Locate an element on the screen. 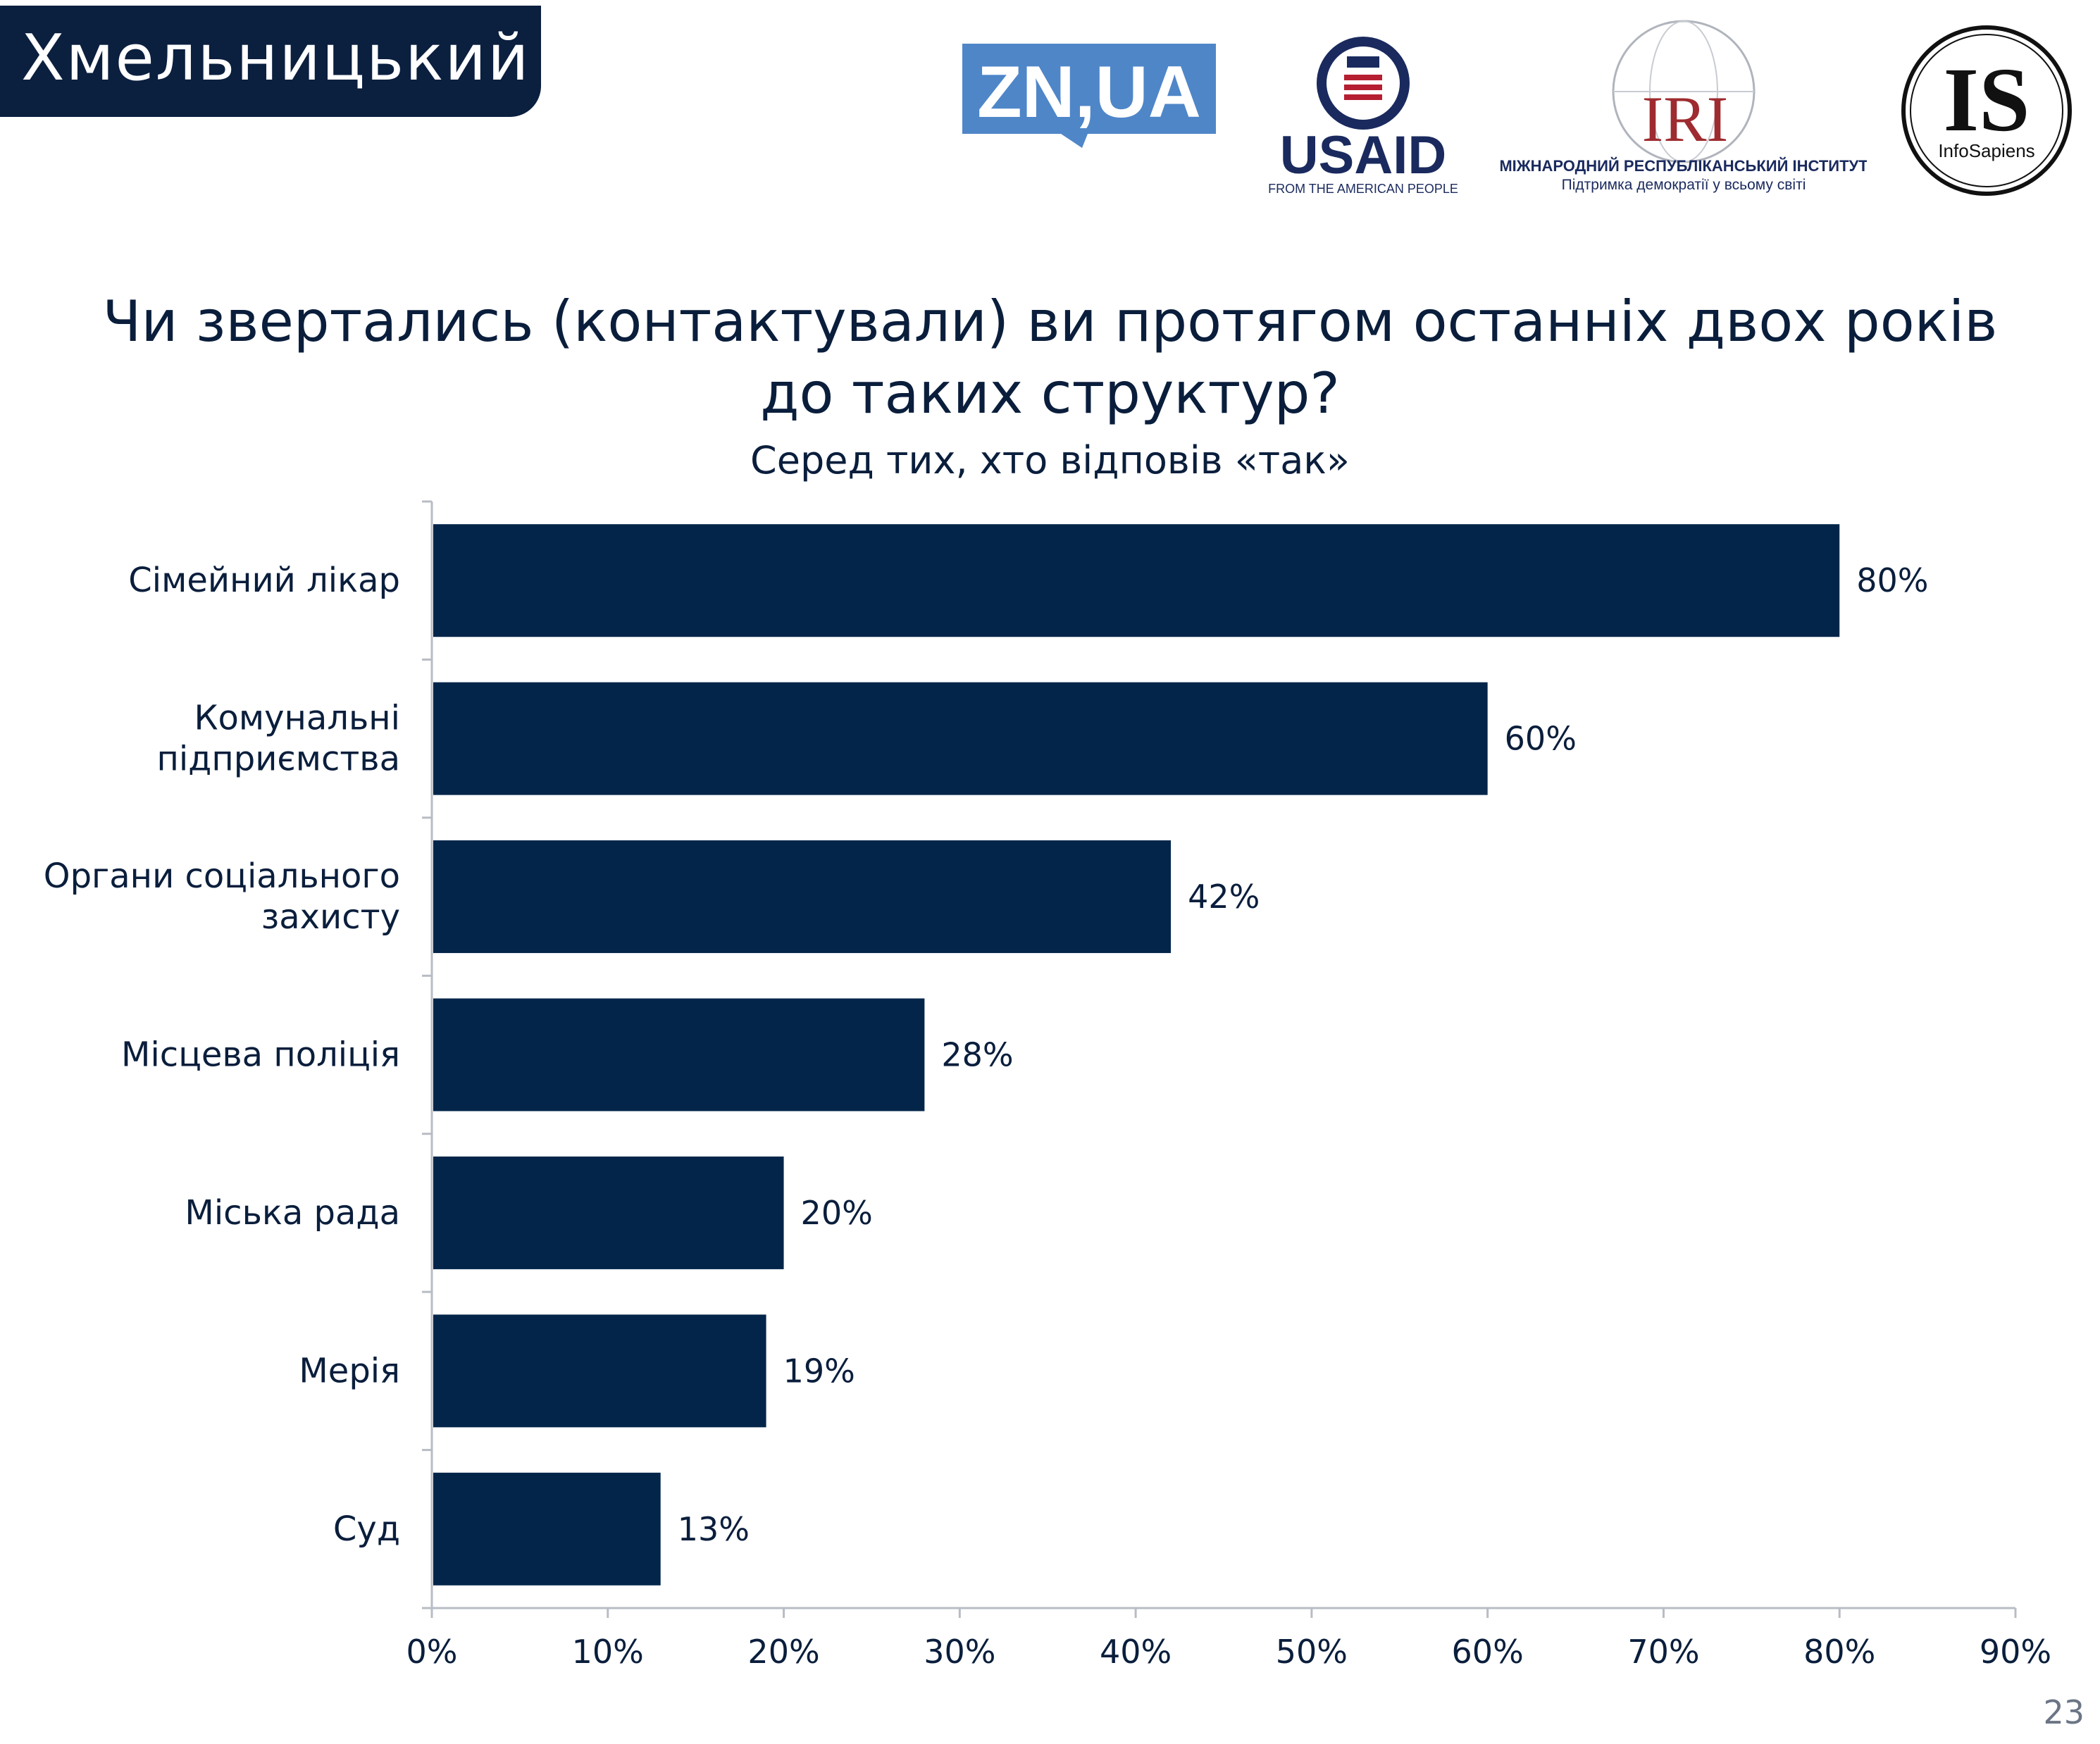 The height and width of the screenshot is (1744, 2100). x-tick-label: 50% is located at coordinates (1312, 1652).